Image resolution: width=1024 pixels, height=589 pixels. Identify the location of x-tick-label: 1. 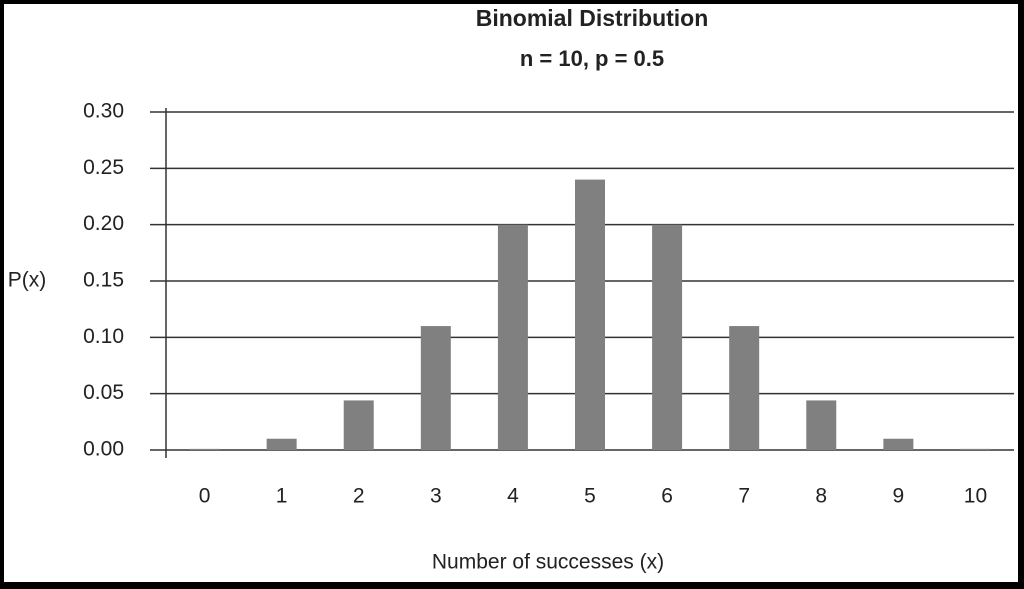
(282, 496).